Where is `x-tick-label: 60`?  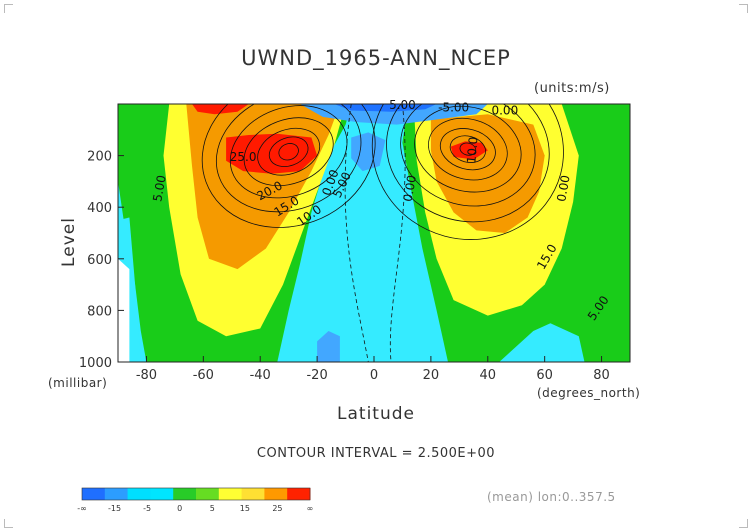 x-tick-label: 60 is located at coordinates (544, 375).